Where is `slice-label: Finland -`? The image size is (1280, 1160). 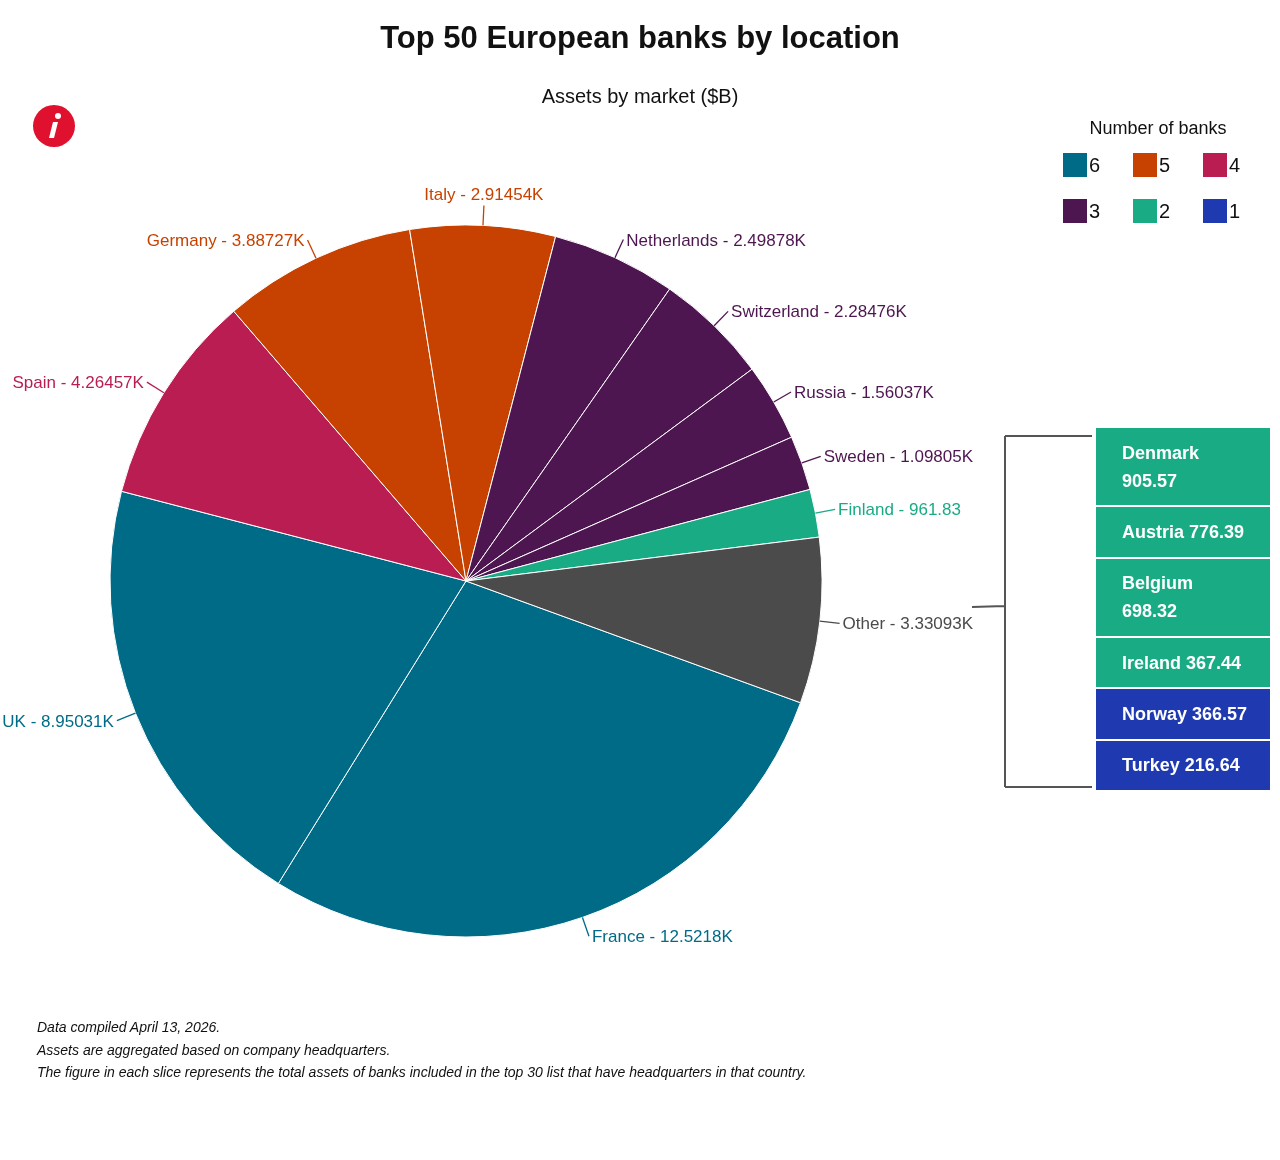
slice-label: Finland - is located at coordinates (871, 509).